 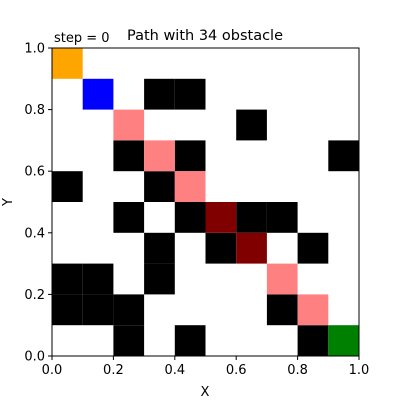 I want to click on step-label: step = 0, so click(x=82, y=38).